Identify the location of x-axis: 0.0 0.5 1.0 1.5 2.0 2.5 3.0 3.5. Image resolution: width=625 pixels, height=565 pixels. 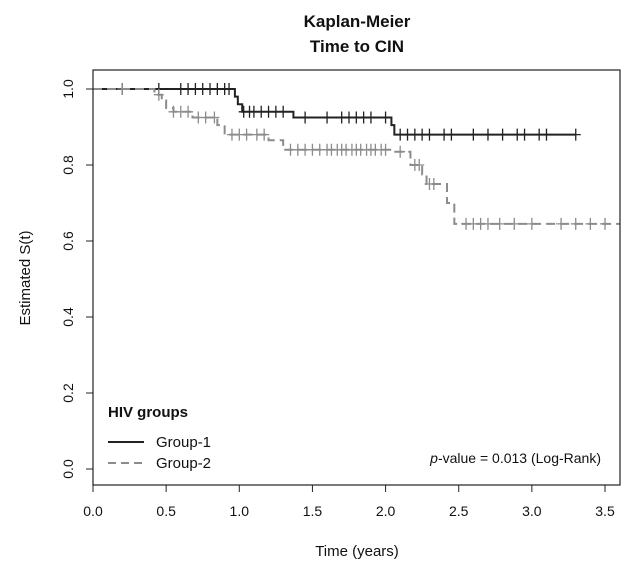
(349, 502).